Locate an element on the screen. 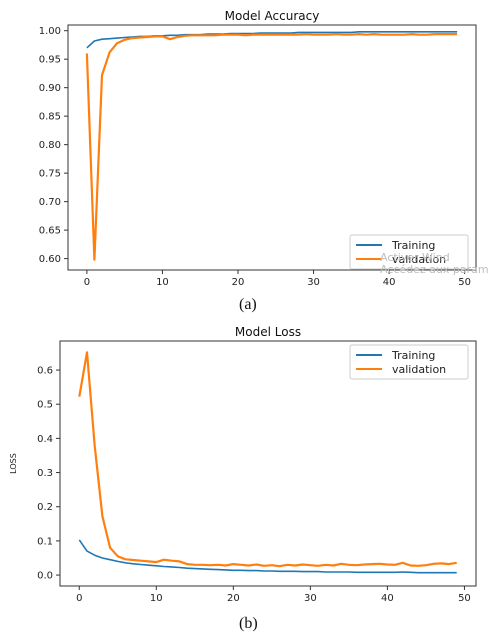 The image size is (497, 644). y-axis-label: LOSS is located at coordinates (13, 463).